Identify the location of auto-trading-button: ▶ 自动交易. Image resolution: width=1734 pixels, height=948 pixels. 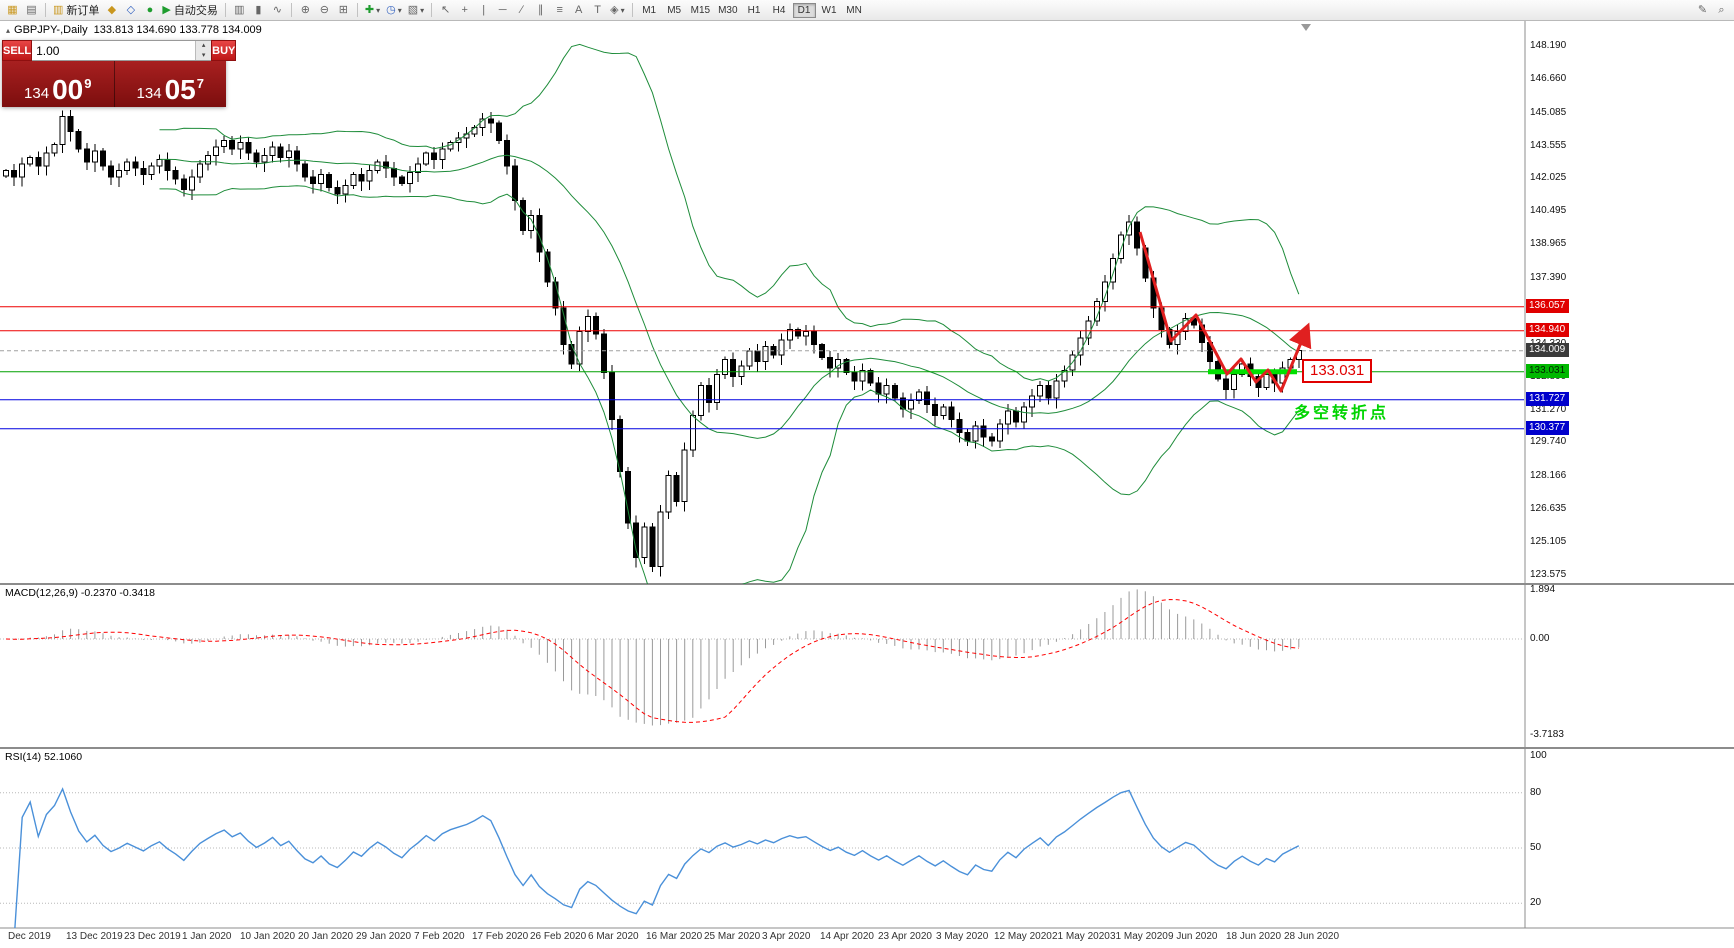
(189, 10).